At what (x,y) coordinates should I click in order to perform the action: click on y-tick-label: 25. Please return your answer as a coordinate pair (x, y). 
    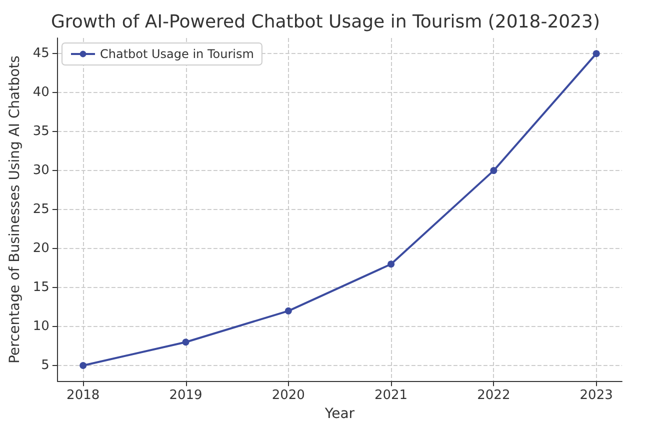
    Looking at the image, I should click on (41, 210).